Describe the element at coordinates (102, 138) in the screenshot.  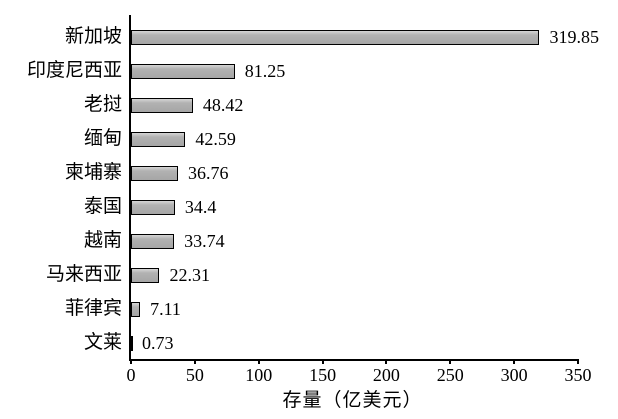
I see `category-label: 缅甸` at that location.